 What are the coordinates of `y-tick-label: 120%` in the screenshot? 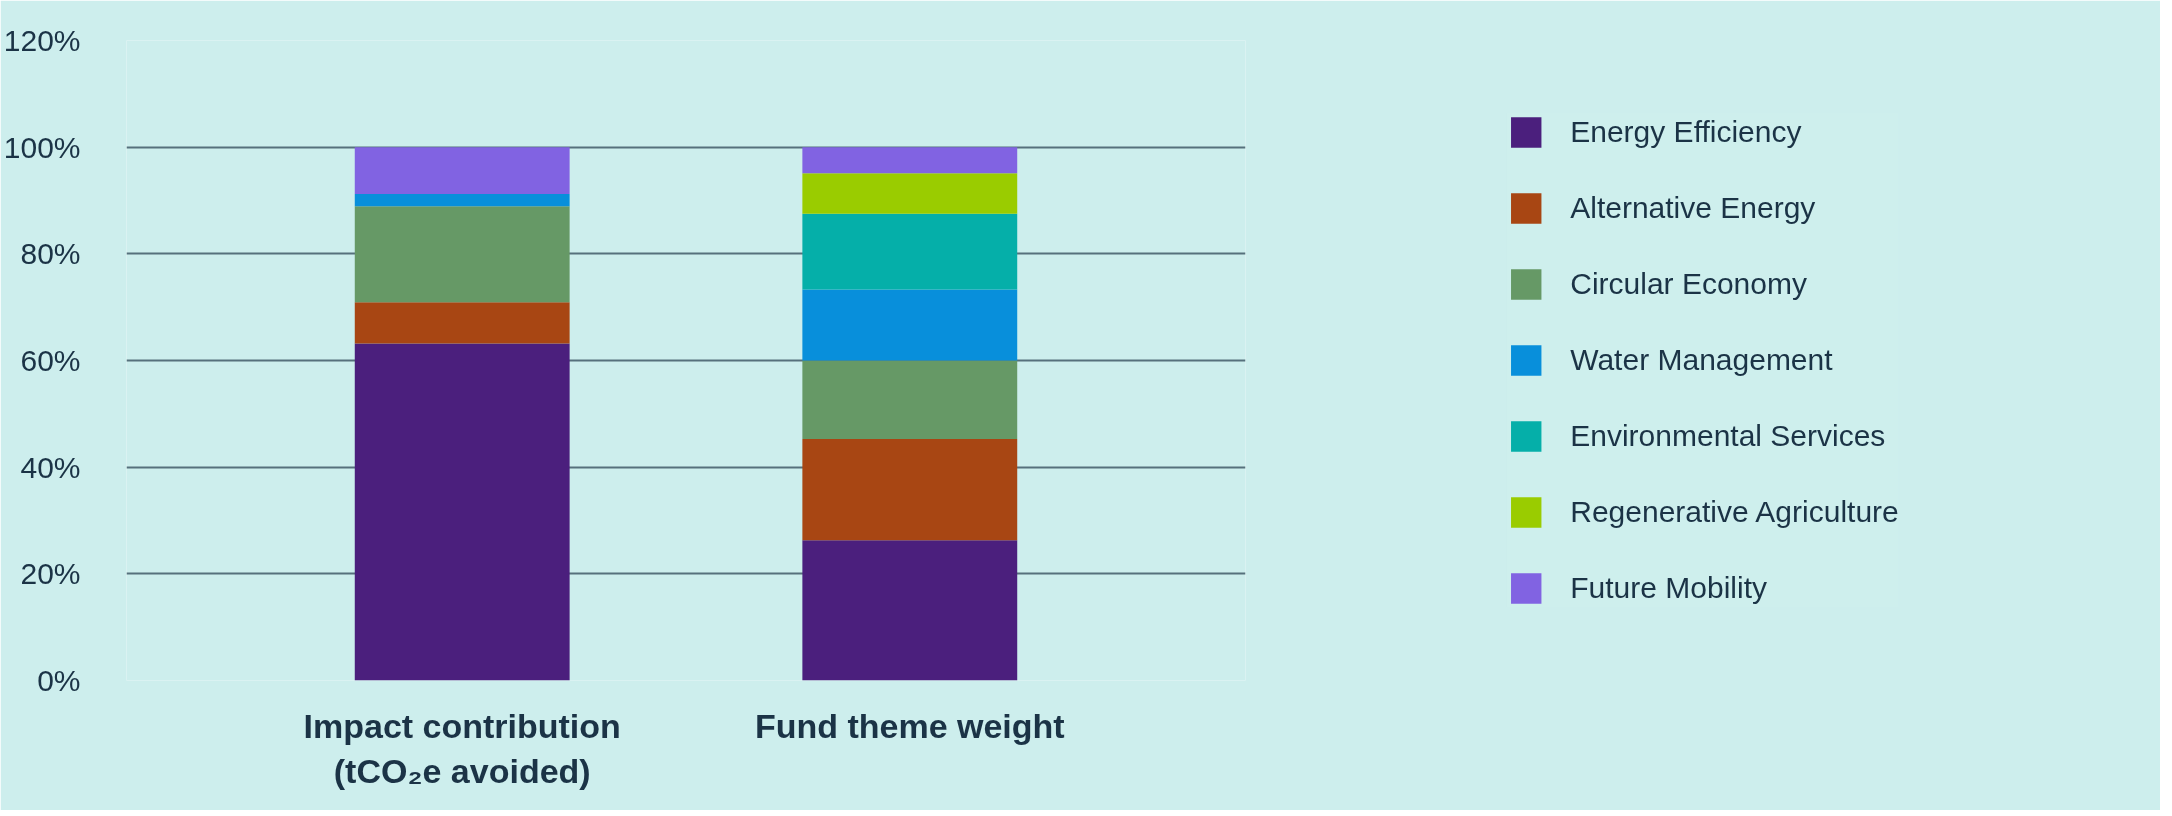 It's located at (42, 40).